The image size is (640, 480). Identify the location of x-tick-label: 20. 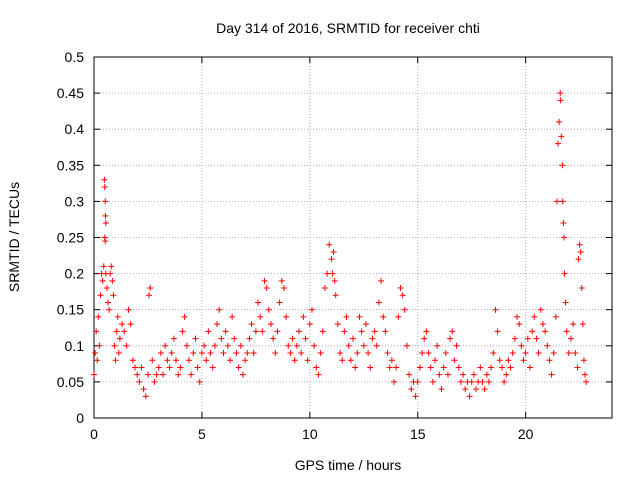
(526, 434).